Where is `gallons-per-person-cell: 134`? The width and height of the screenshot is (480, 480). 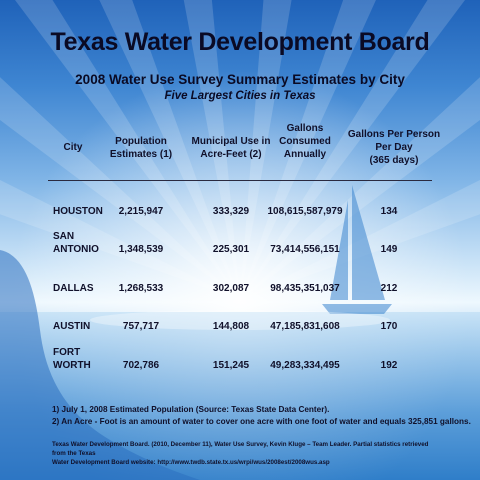 gallons-per-person-cell: 134 is located at coordinates (389, 211).